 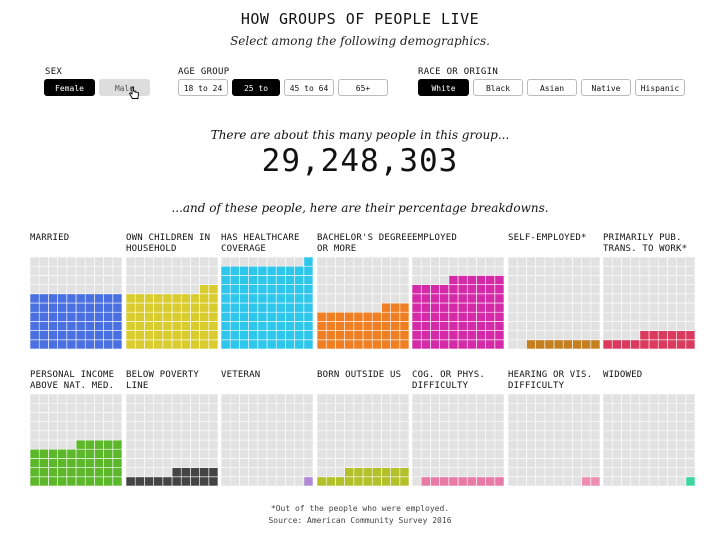 What do you see at coordinates (203, 87) in the screenshot?
I see `age-option-18-to-24: 18 to 24` at bounding box center [203, 87].